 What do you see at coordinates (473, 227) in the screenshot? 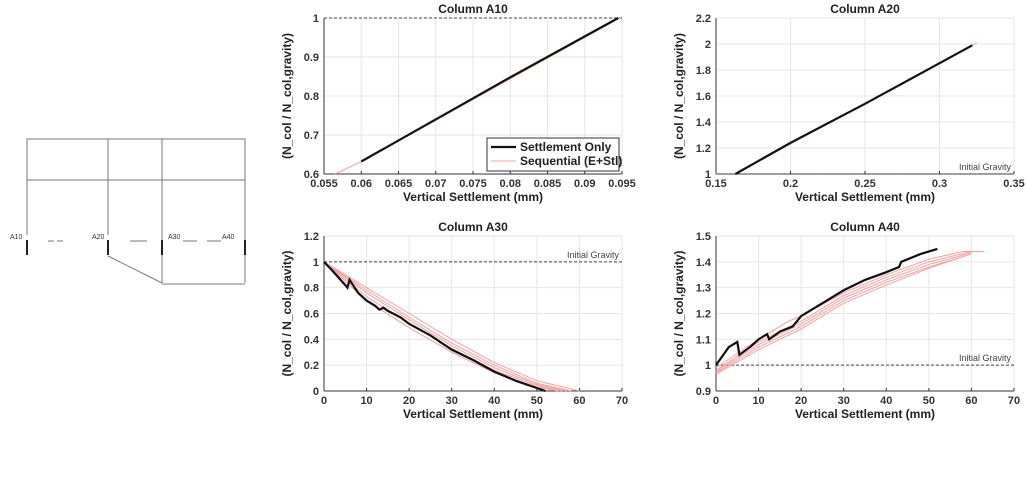
I see `chart-title: Column A30` at bounding box center [473, 227].